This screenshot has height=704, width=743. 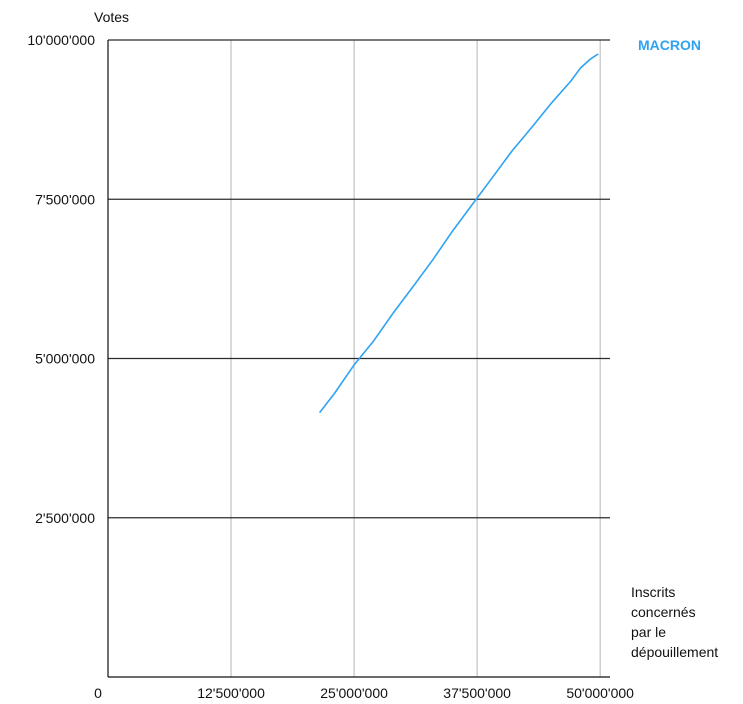 I want to click on x-axis-title: Inscrits concernés par le dépouillement, so click(x=674, y=622).